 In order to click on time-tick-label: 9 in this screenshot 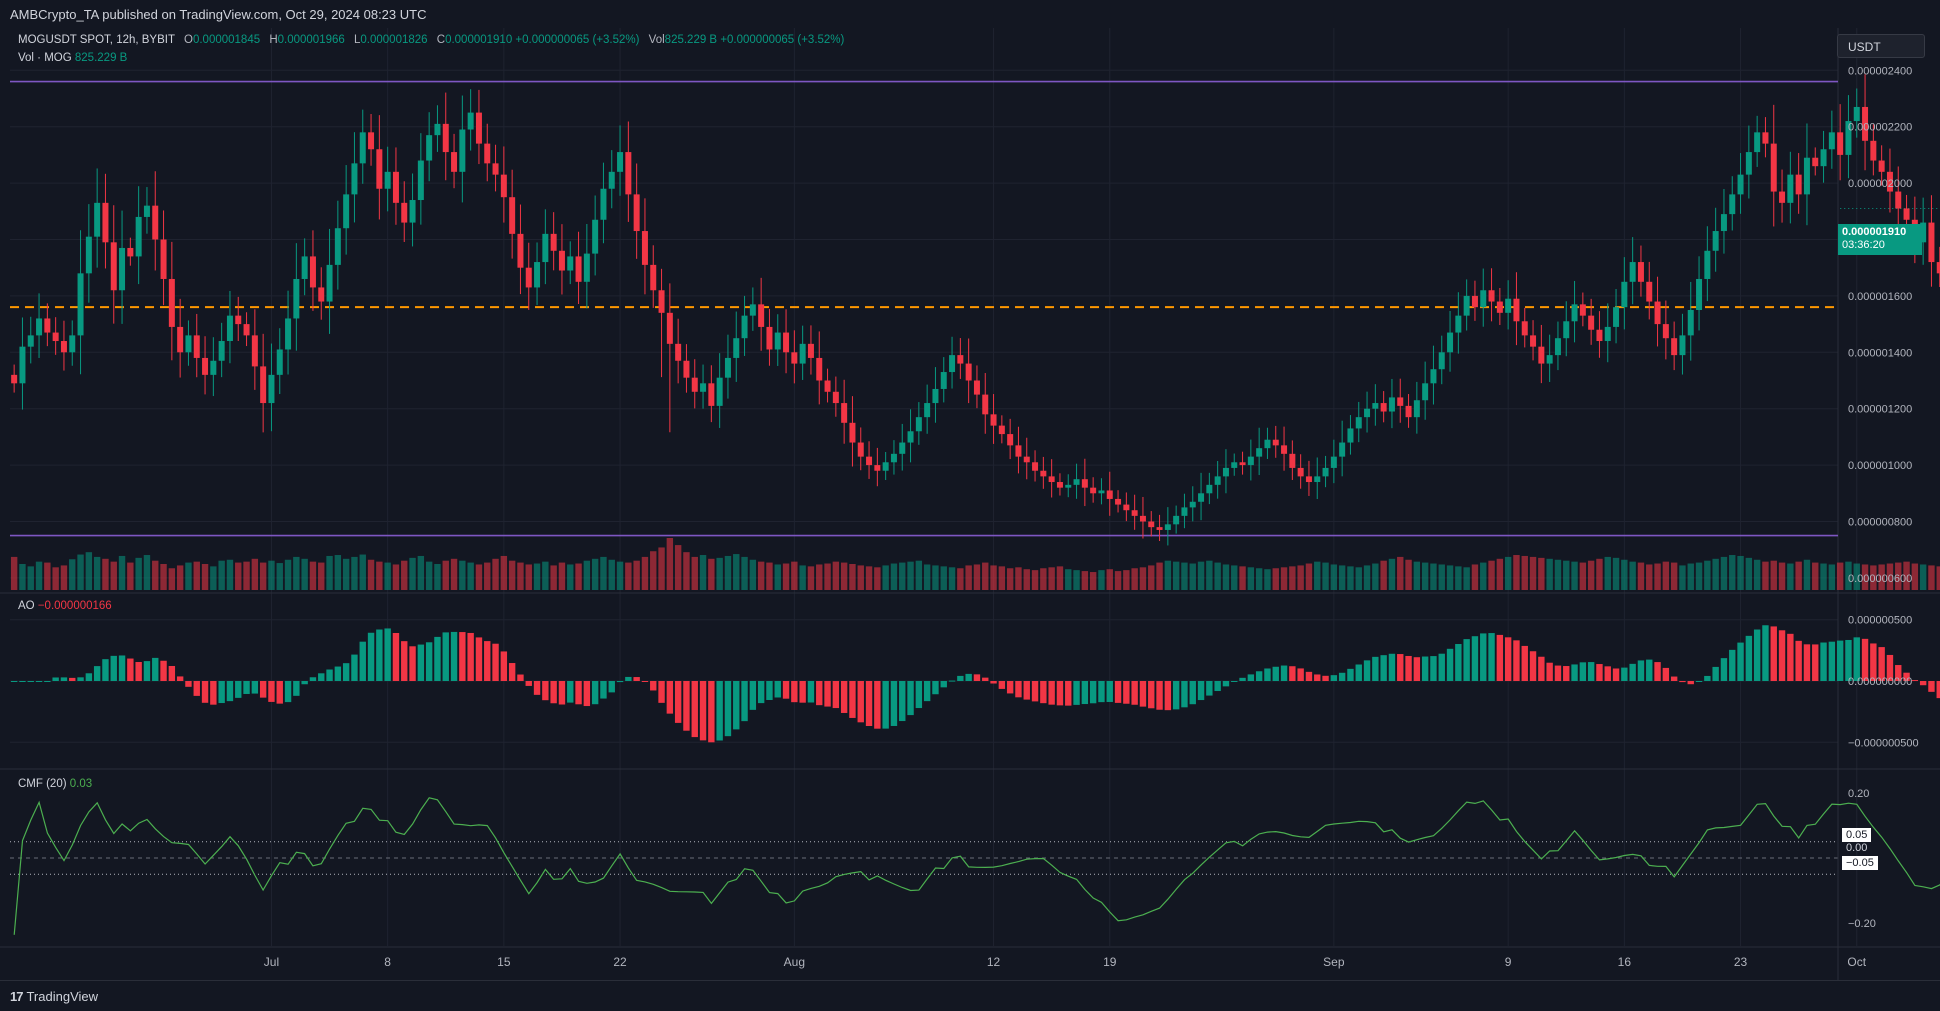, I will do `click(1508, 962)`.